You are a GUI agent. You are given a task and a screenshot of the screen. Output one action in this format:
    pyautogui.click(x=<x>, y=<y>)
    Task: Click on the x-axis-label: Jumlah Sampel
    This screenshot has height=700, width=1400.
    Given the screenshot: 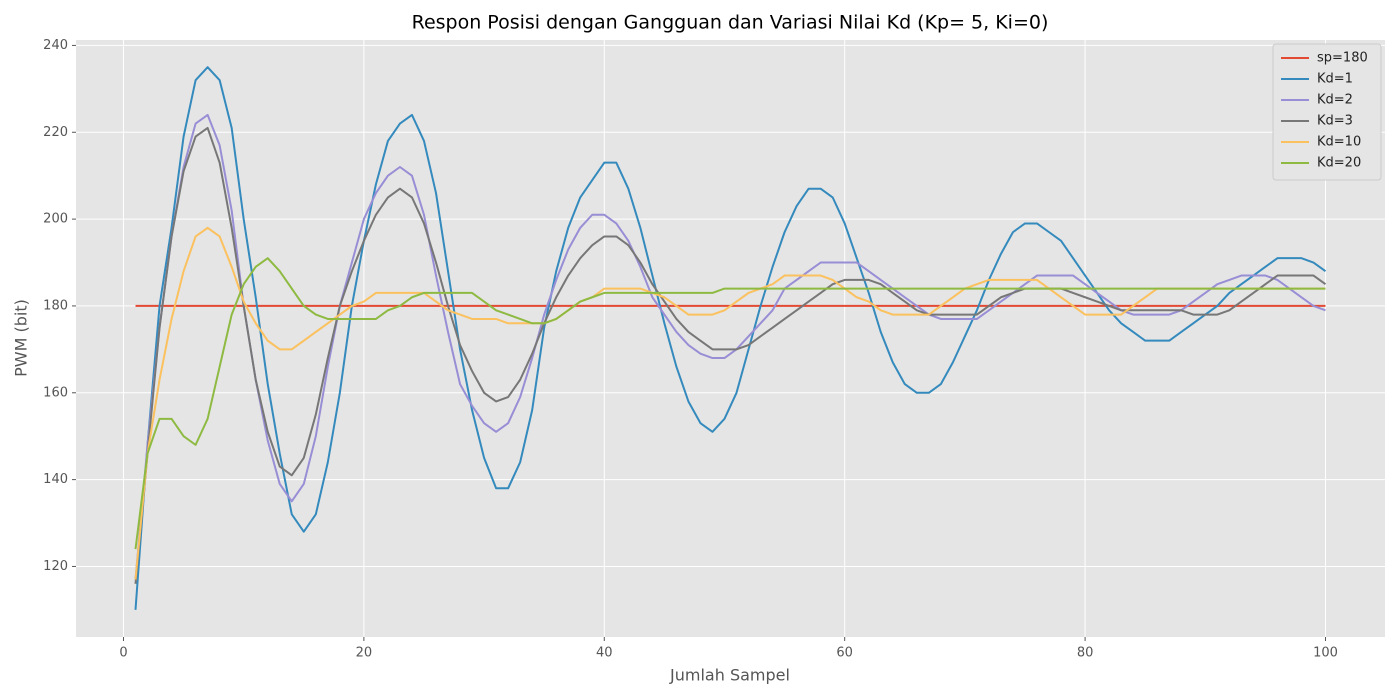 What is the action you would take?
    pyautogui.click(x=729, y=675)
    